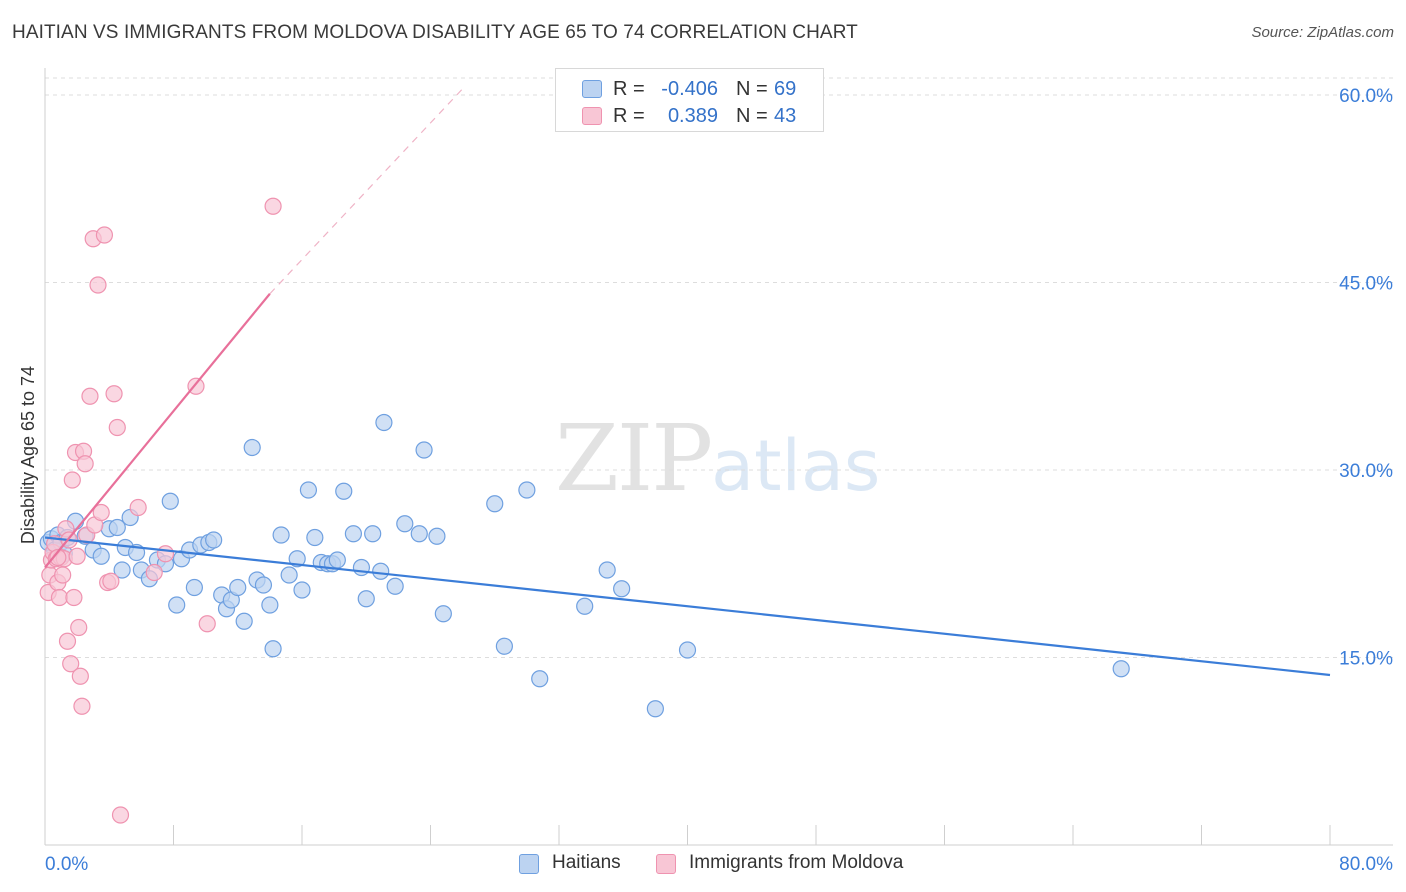 Image resolution: width=1406 pixels, height=892 pixels. What do you see at coordinates (634, 458) in the screenshot?
I see `watermark-zip: ZIP` at bounding box center [634, 458].